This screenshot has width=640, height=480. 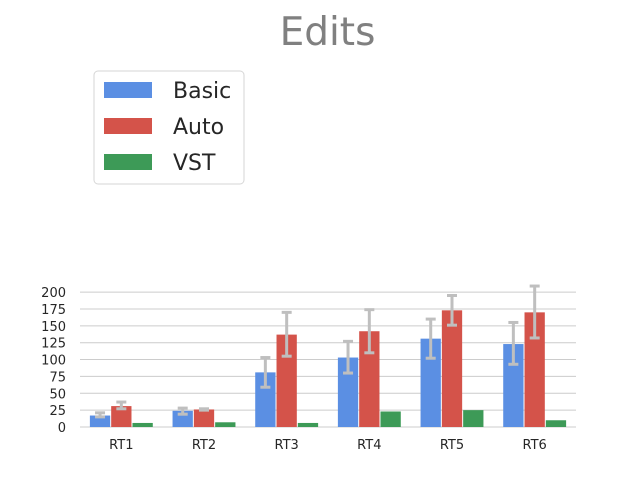 What do you see at coordinates (287, 445) in the screenshot?
I see `x-tick-label: RT3` at bounding box center [287, 445].